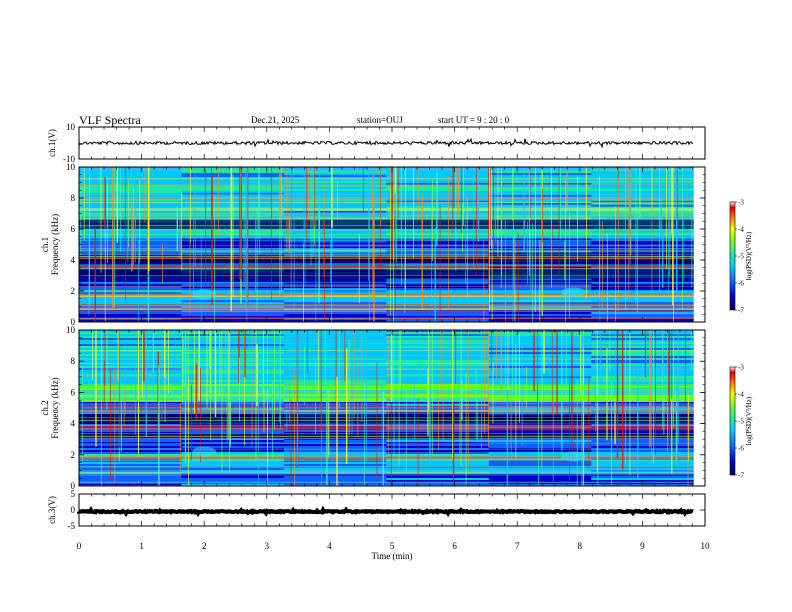 The image size is (792, 612). Describe the element at coordinates (71, 127) in the screenshot. I see `y-tick-label: 10` at that location.